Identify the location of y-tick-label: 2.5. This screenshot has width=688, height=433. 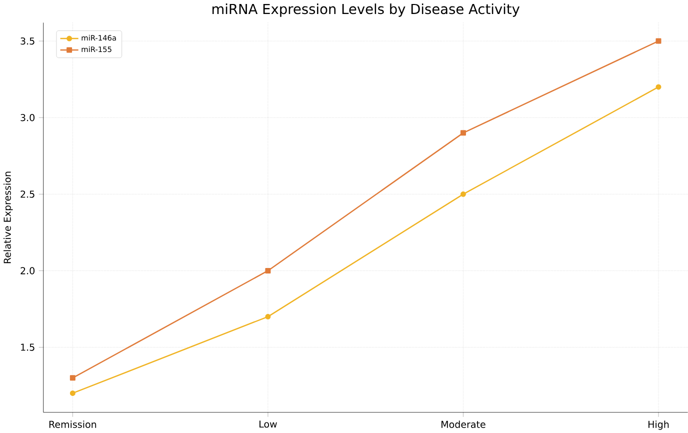
(27, 194).